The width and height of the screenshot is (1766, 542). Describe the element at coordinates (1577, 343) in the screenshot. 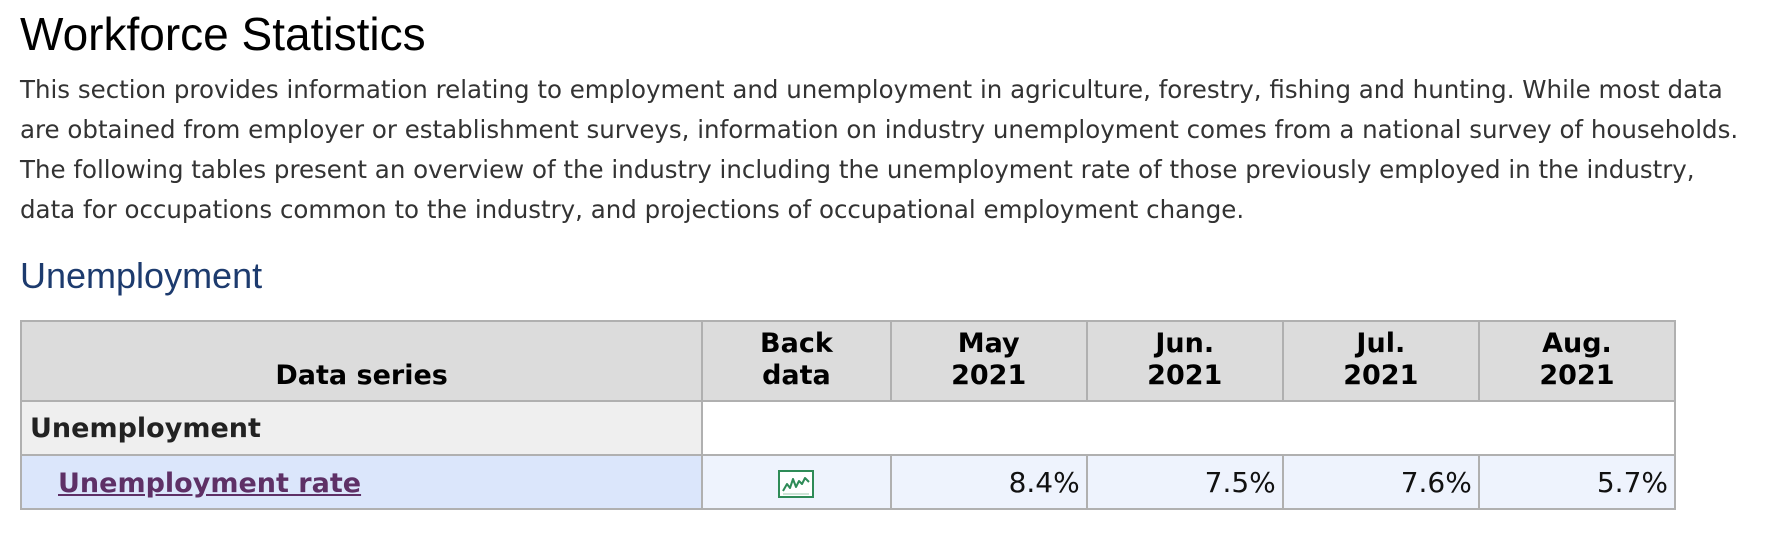

I see `header-period-month: Aug.` at that location.